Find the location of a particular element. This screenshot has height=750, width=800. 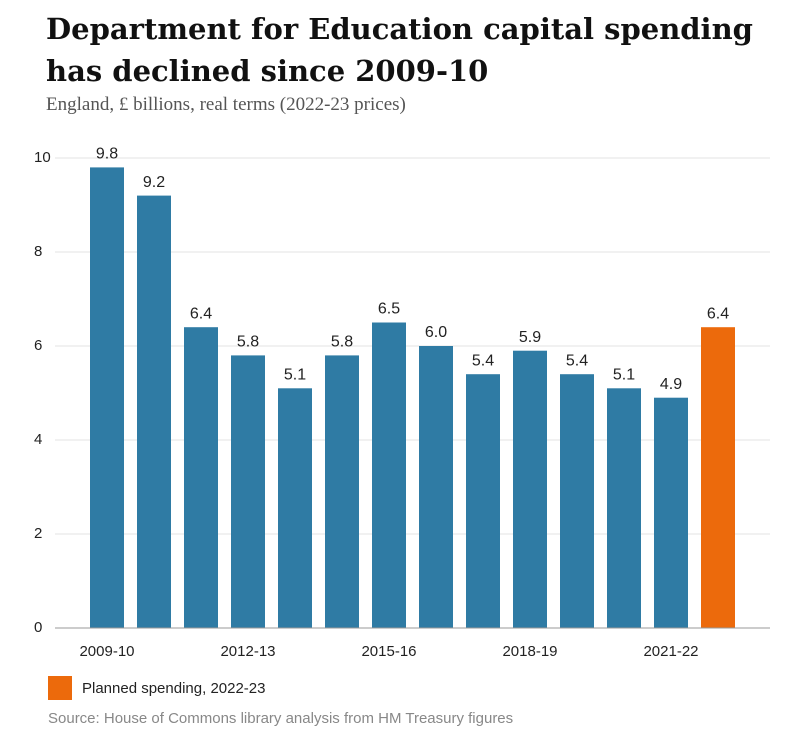

x-tick-label: 2012-13 is located at coordinates (247, 651).